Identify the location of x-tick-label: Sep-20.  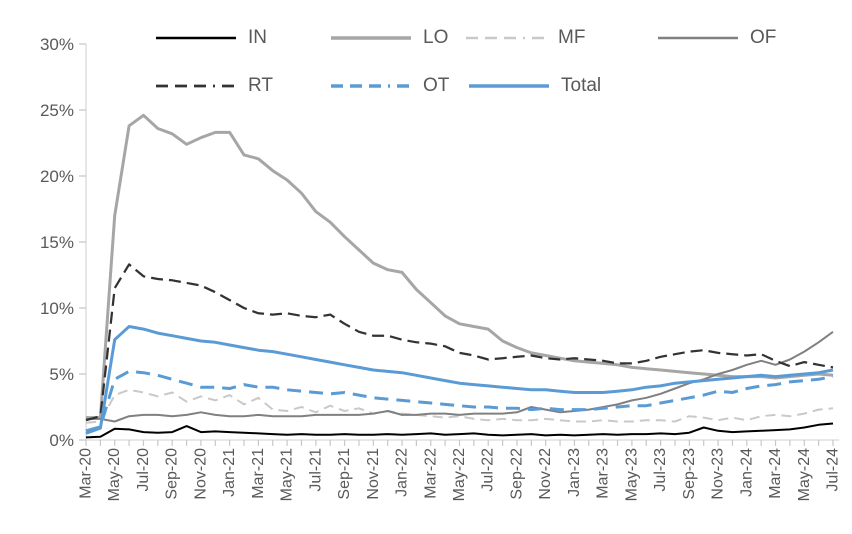
(172, 474).